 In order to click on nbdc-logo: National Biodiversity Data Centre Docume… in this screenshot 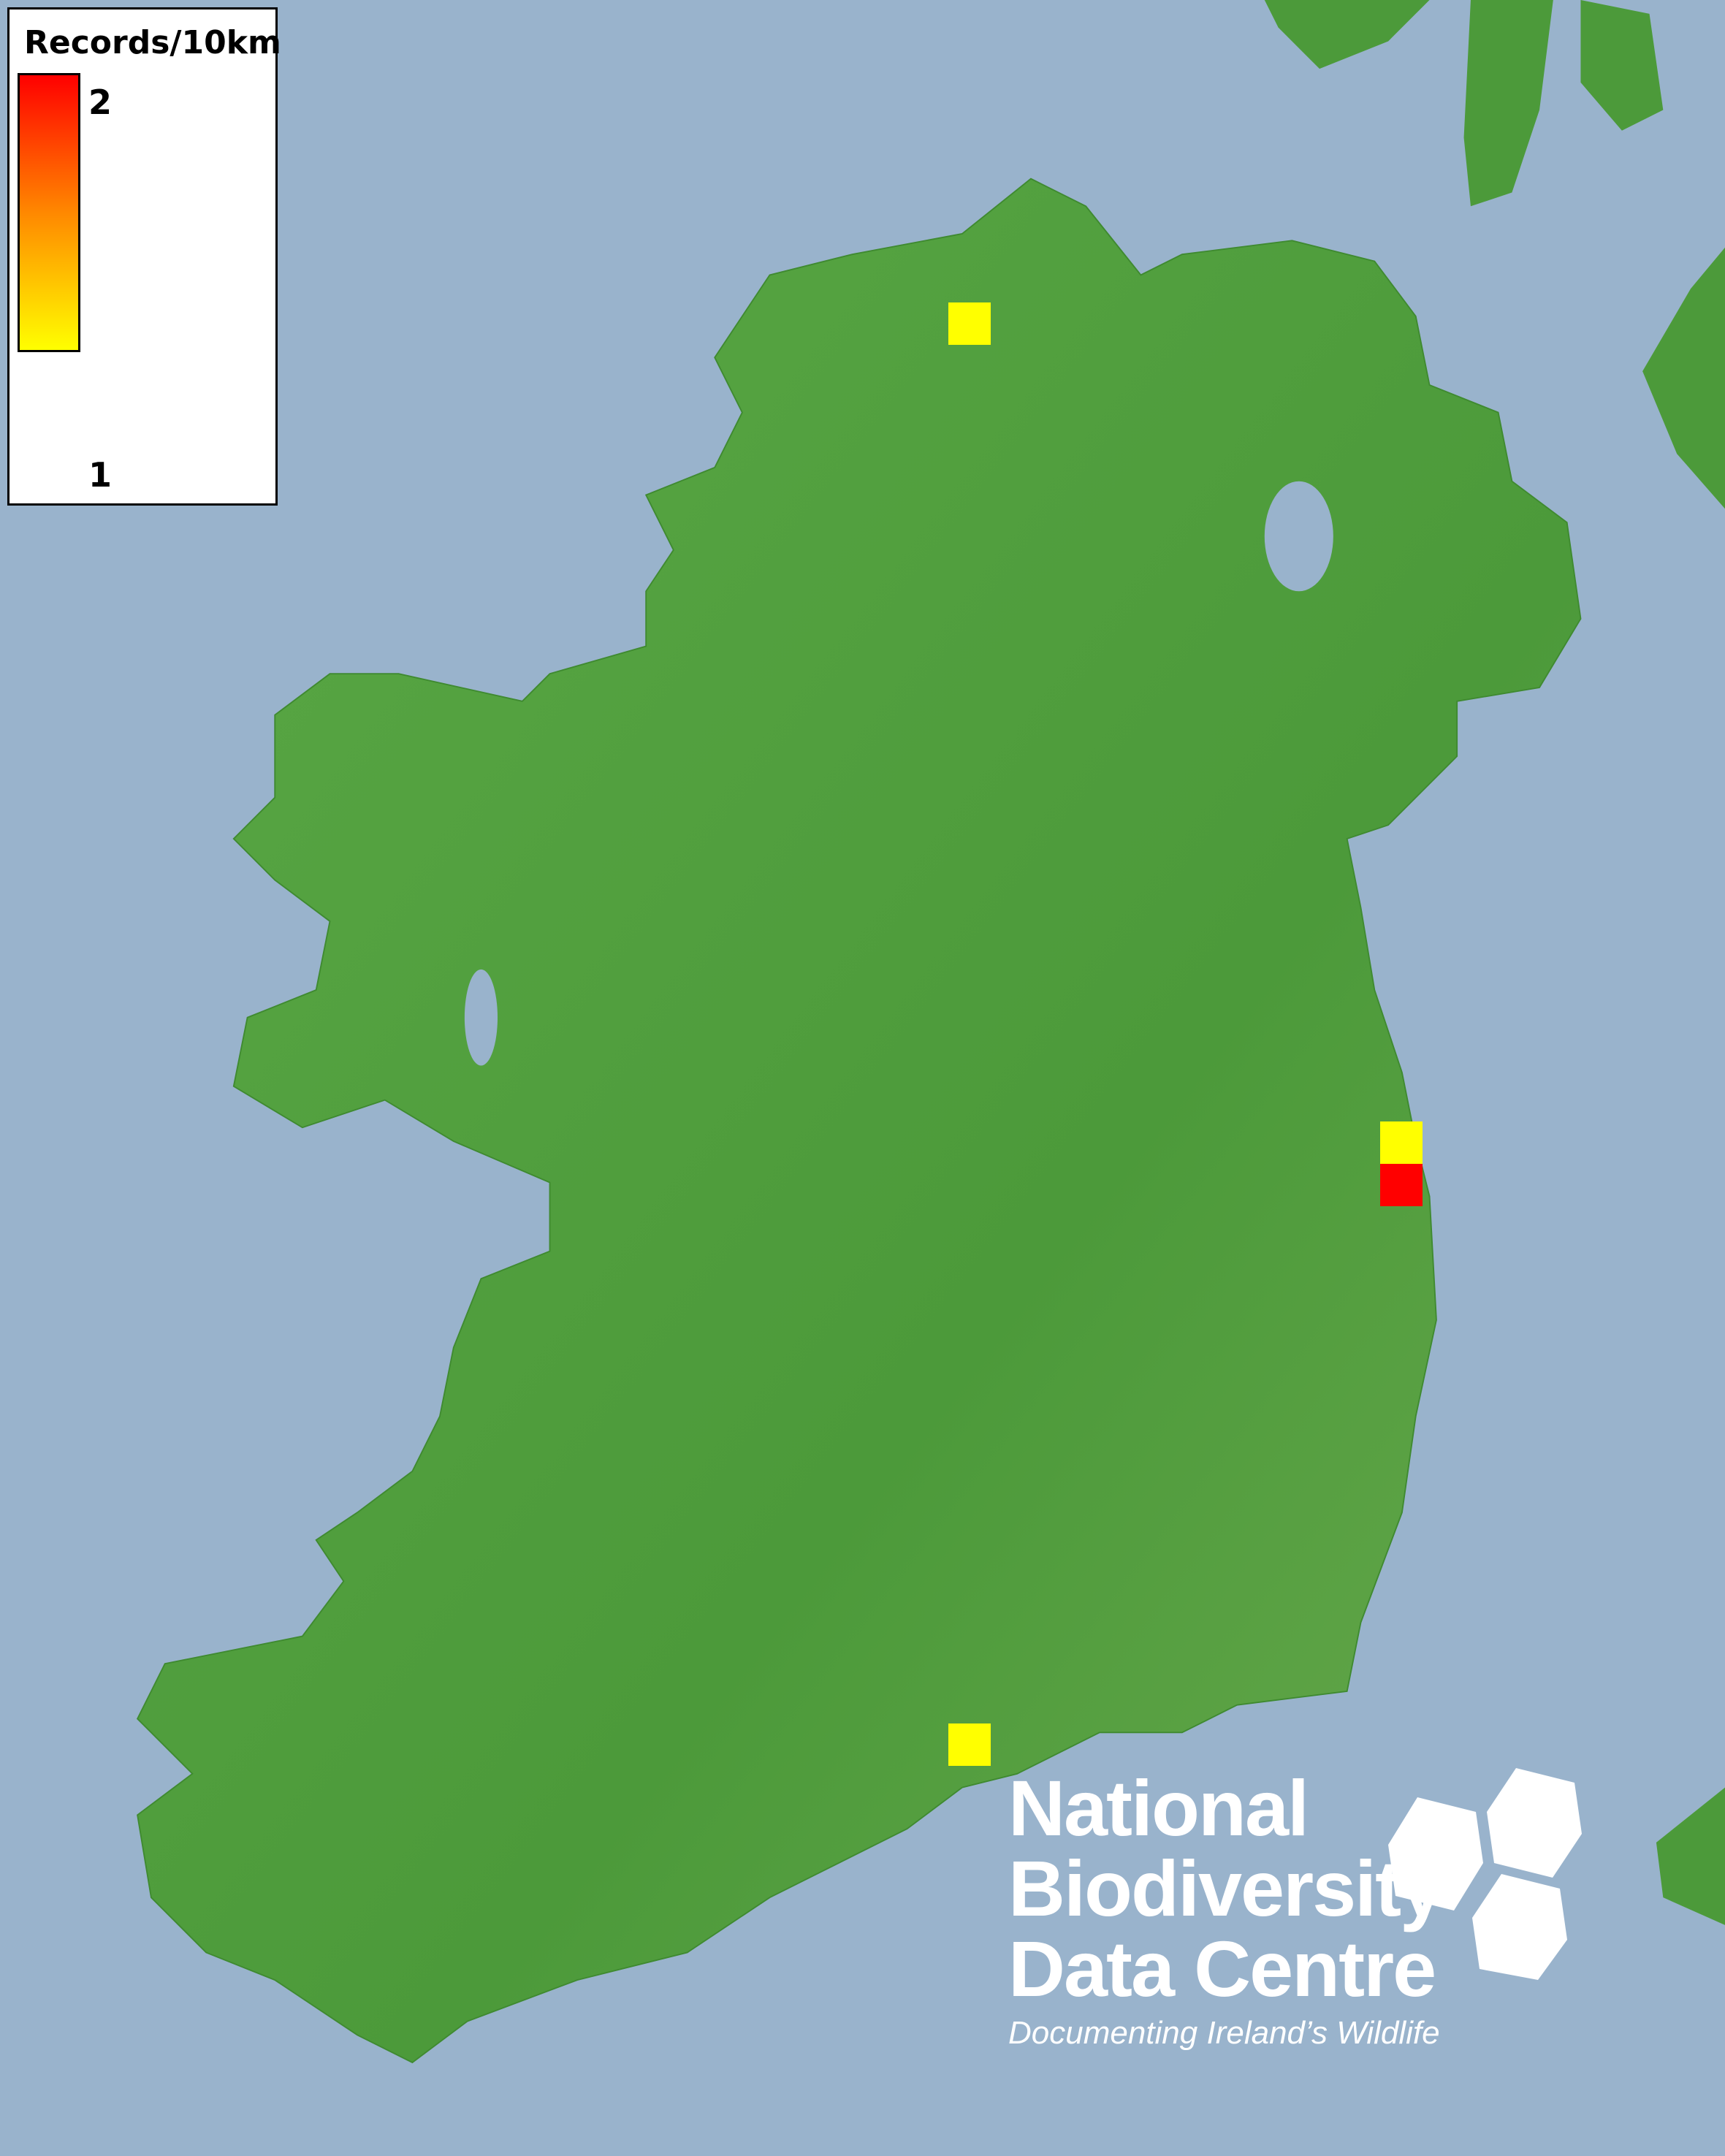, I will do `click(1226, 1908)`.